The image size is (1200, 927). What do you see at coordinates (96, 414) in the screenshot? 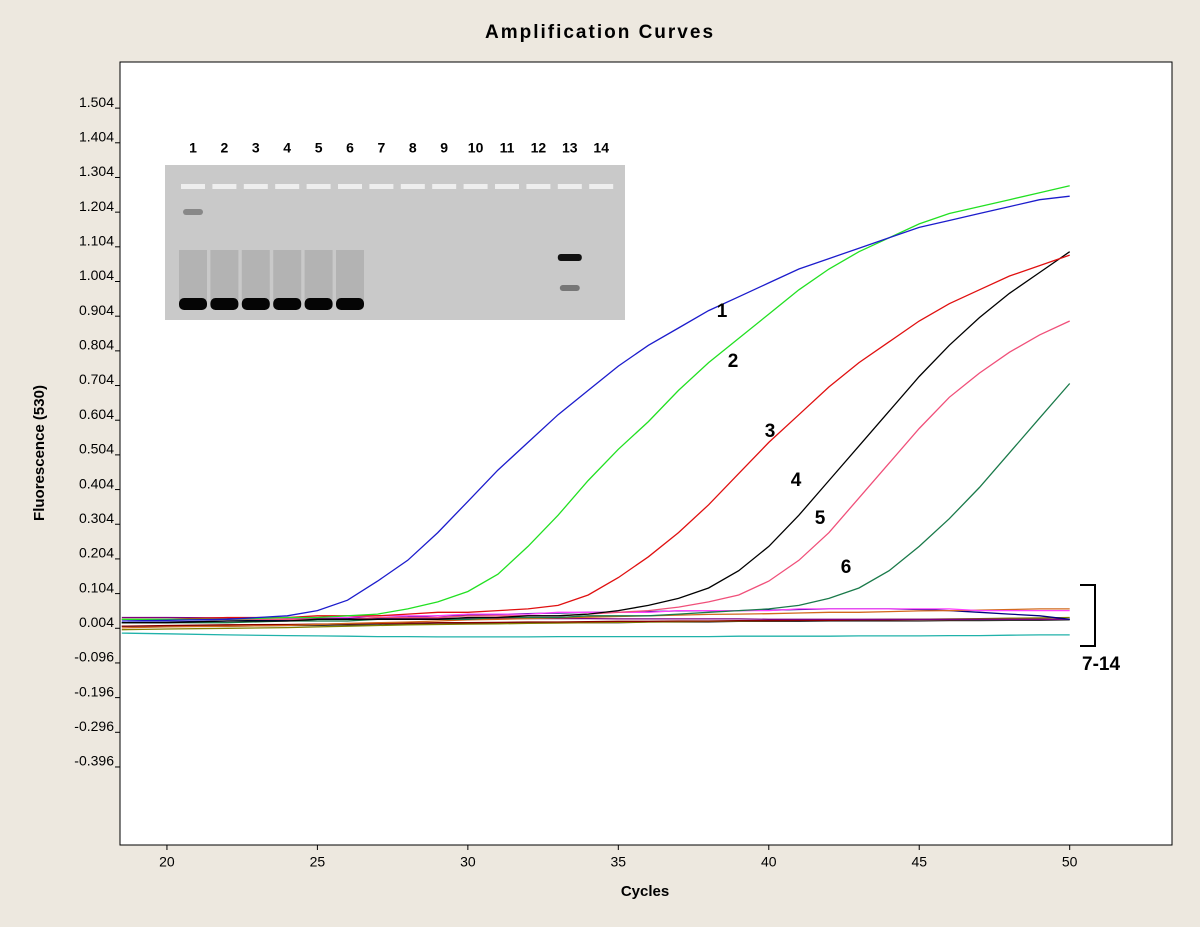
I see `y-tick-label: 0.604` at bounding box center [96, 414].